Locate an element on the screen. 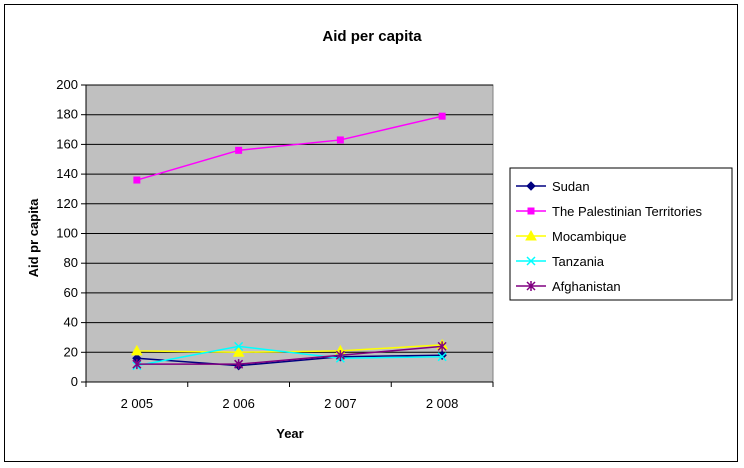 This screenshot has width=744, height=468. legend-label: The Palestinian Territories is located at coordinates (627, 211).